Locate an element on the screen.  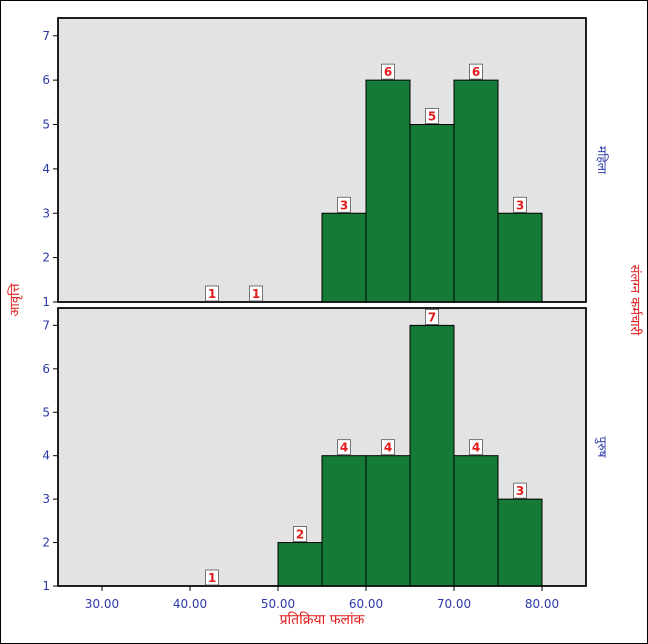
data-label-text: 2 is located at coordinates (300, 535).